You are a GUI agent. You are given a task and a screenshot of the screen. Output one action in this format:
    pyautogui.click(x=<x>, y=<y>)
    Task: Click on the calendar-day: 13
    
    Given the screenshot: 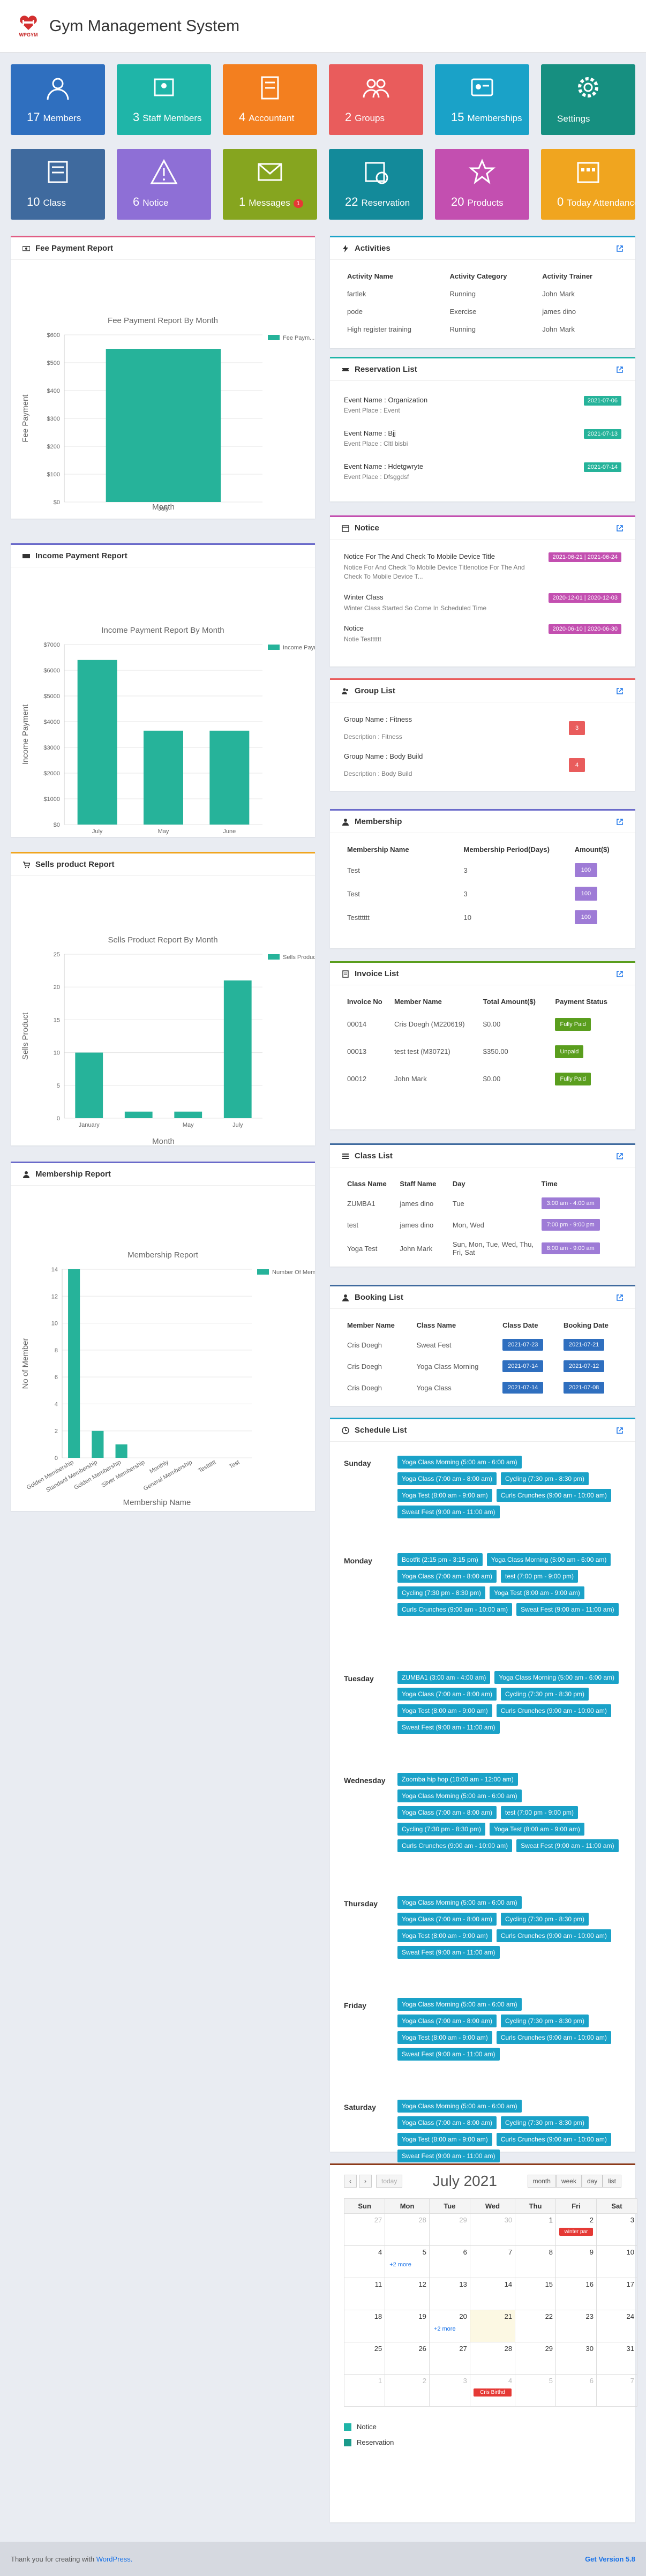 What is the action you would take?
    pyautogui.click(x=449, y=2294)
    